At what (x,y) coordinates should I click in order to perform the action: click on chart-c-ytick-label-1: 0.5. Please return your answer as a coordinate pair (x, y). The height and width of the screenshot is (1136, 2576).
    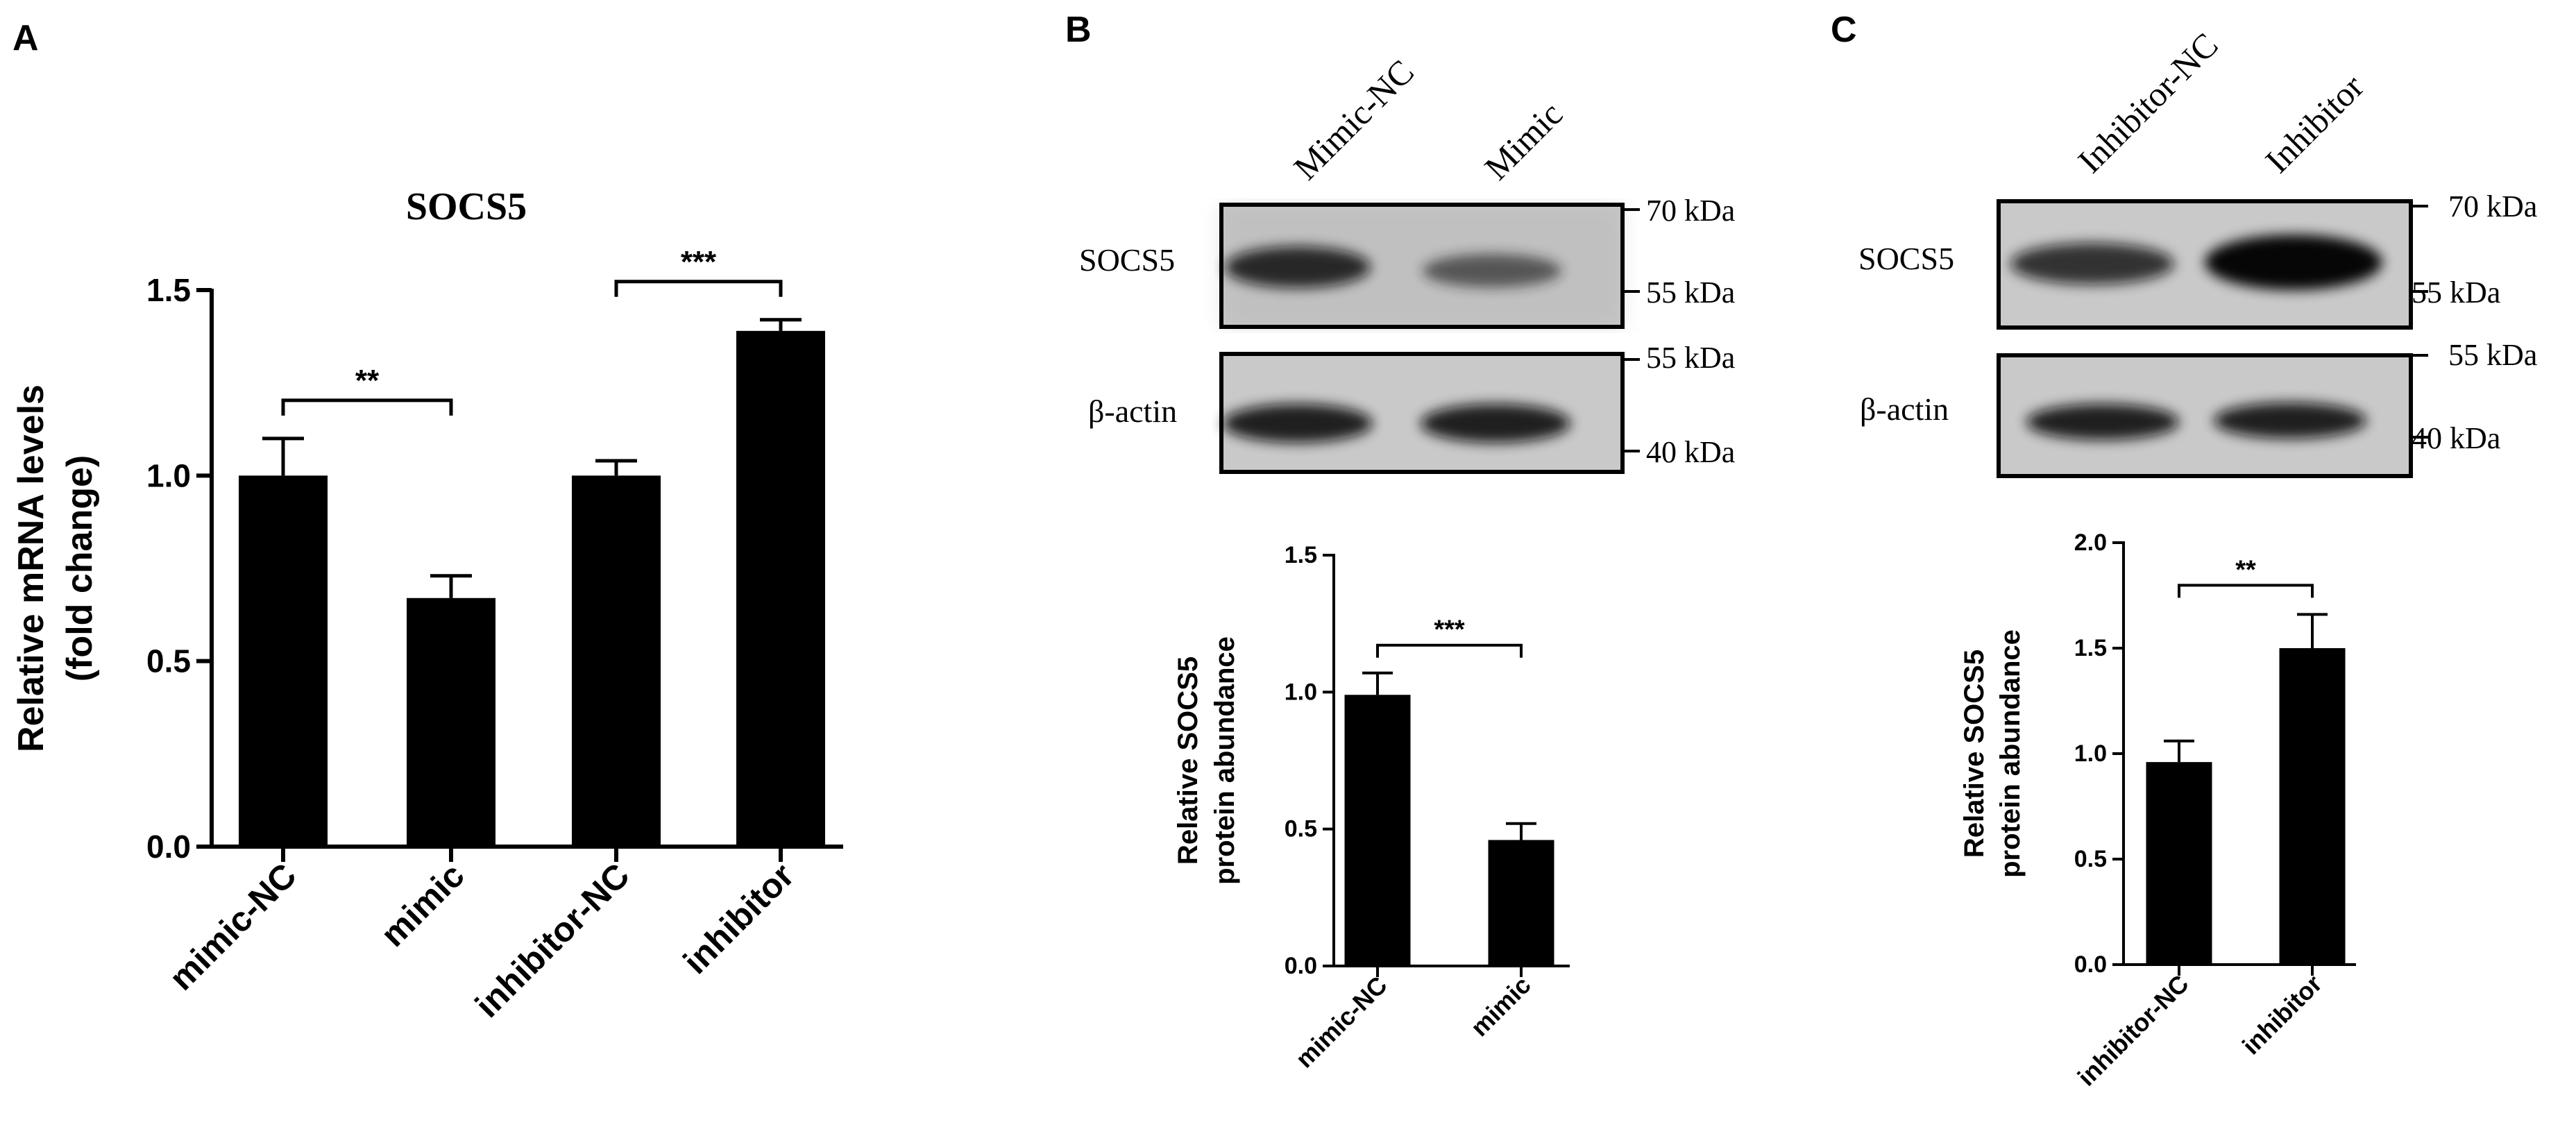
    Looking at the image, I should click on (2090, 859).